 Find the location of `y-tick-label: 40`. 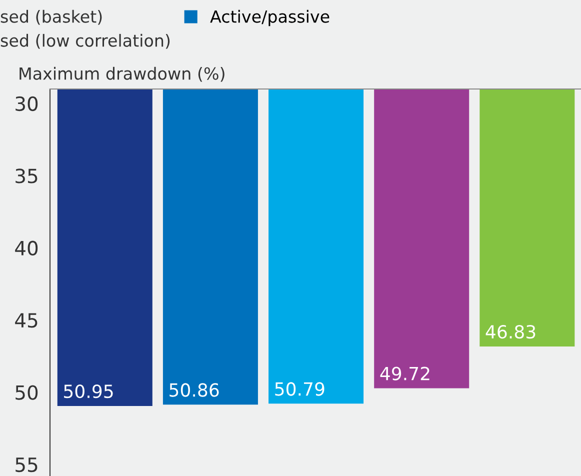

y-tick-label: 40 is located at coordinates (26, 248).